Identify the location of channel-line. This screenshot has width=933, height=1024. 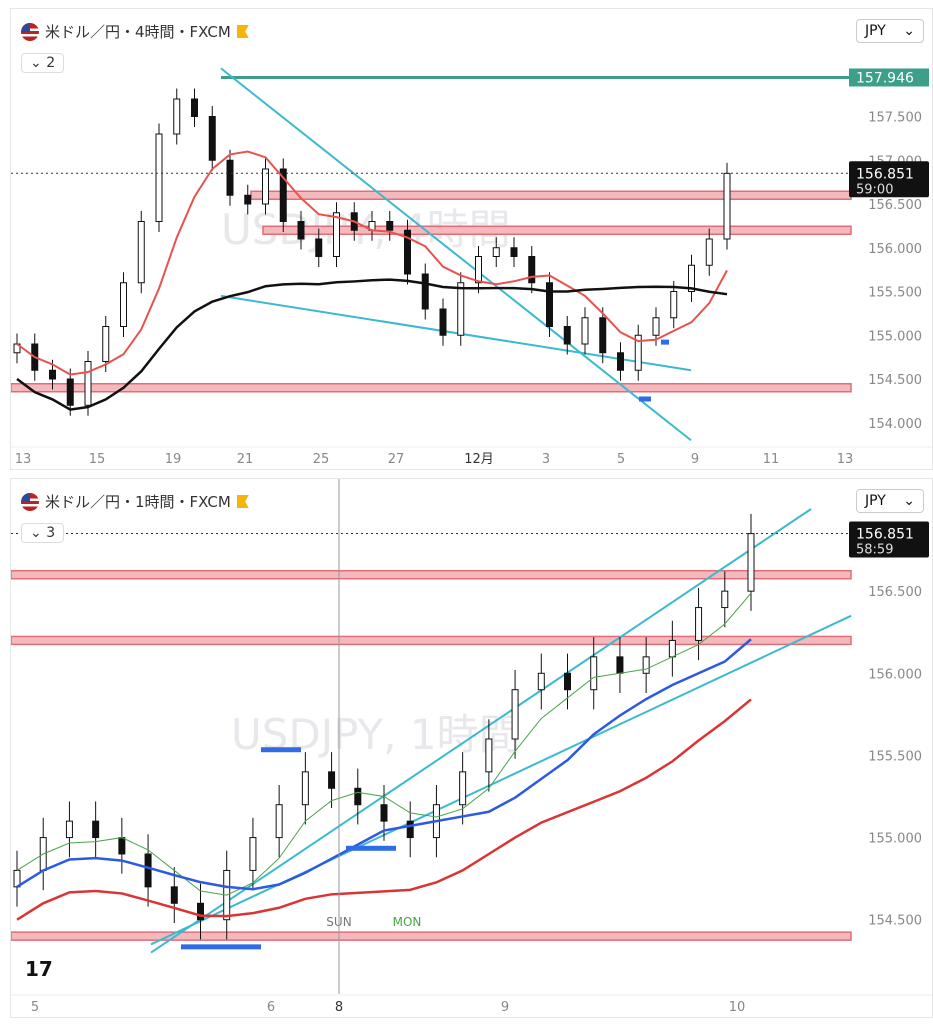
(456, 333).